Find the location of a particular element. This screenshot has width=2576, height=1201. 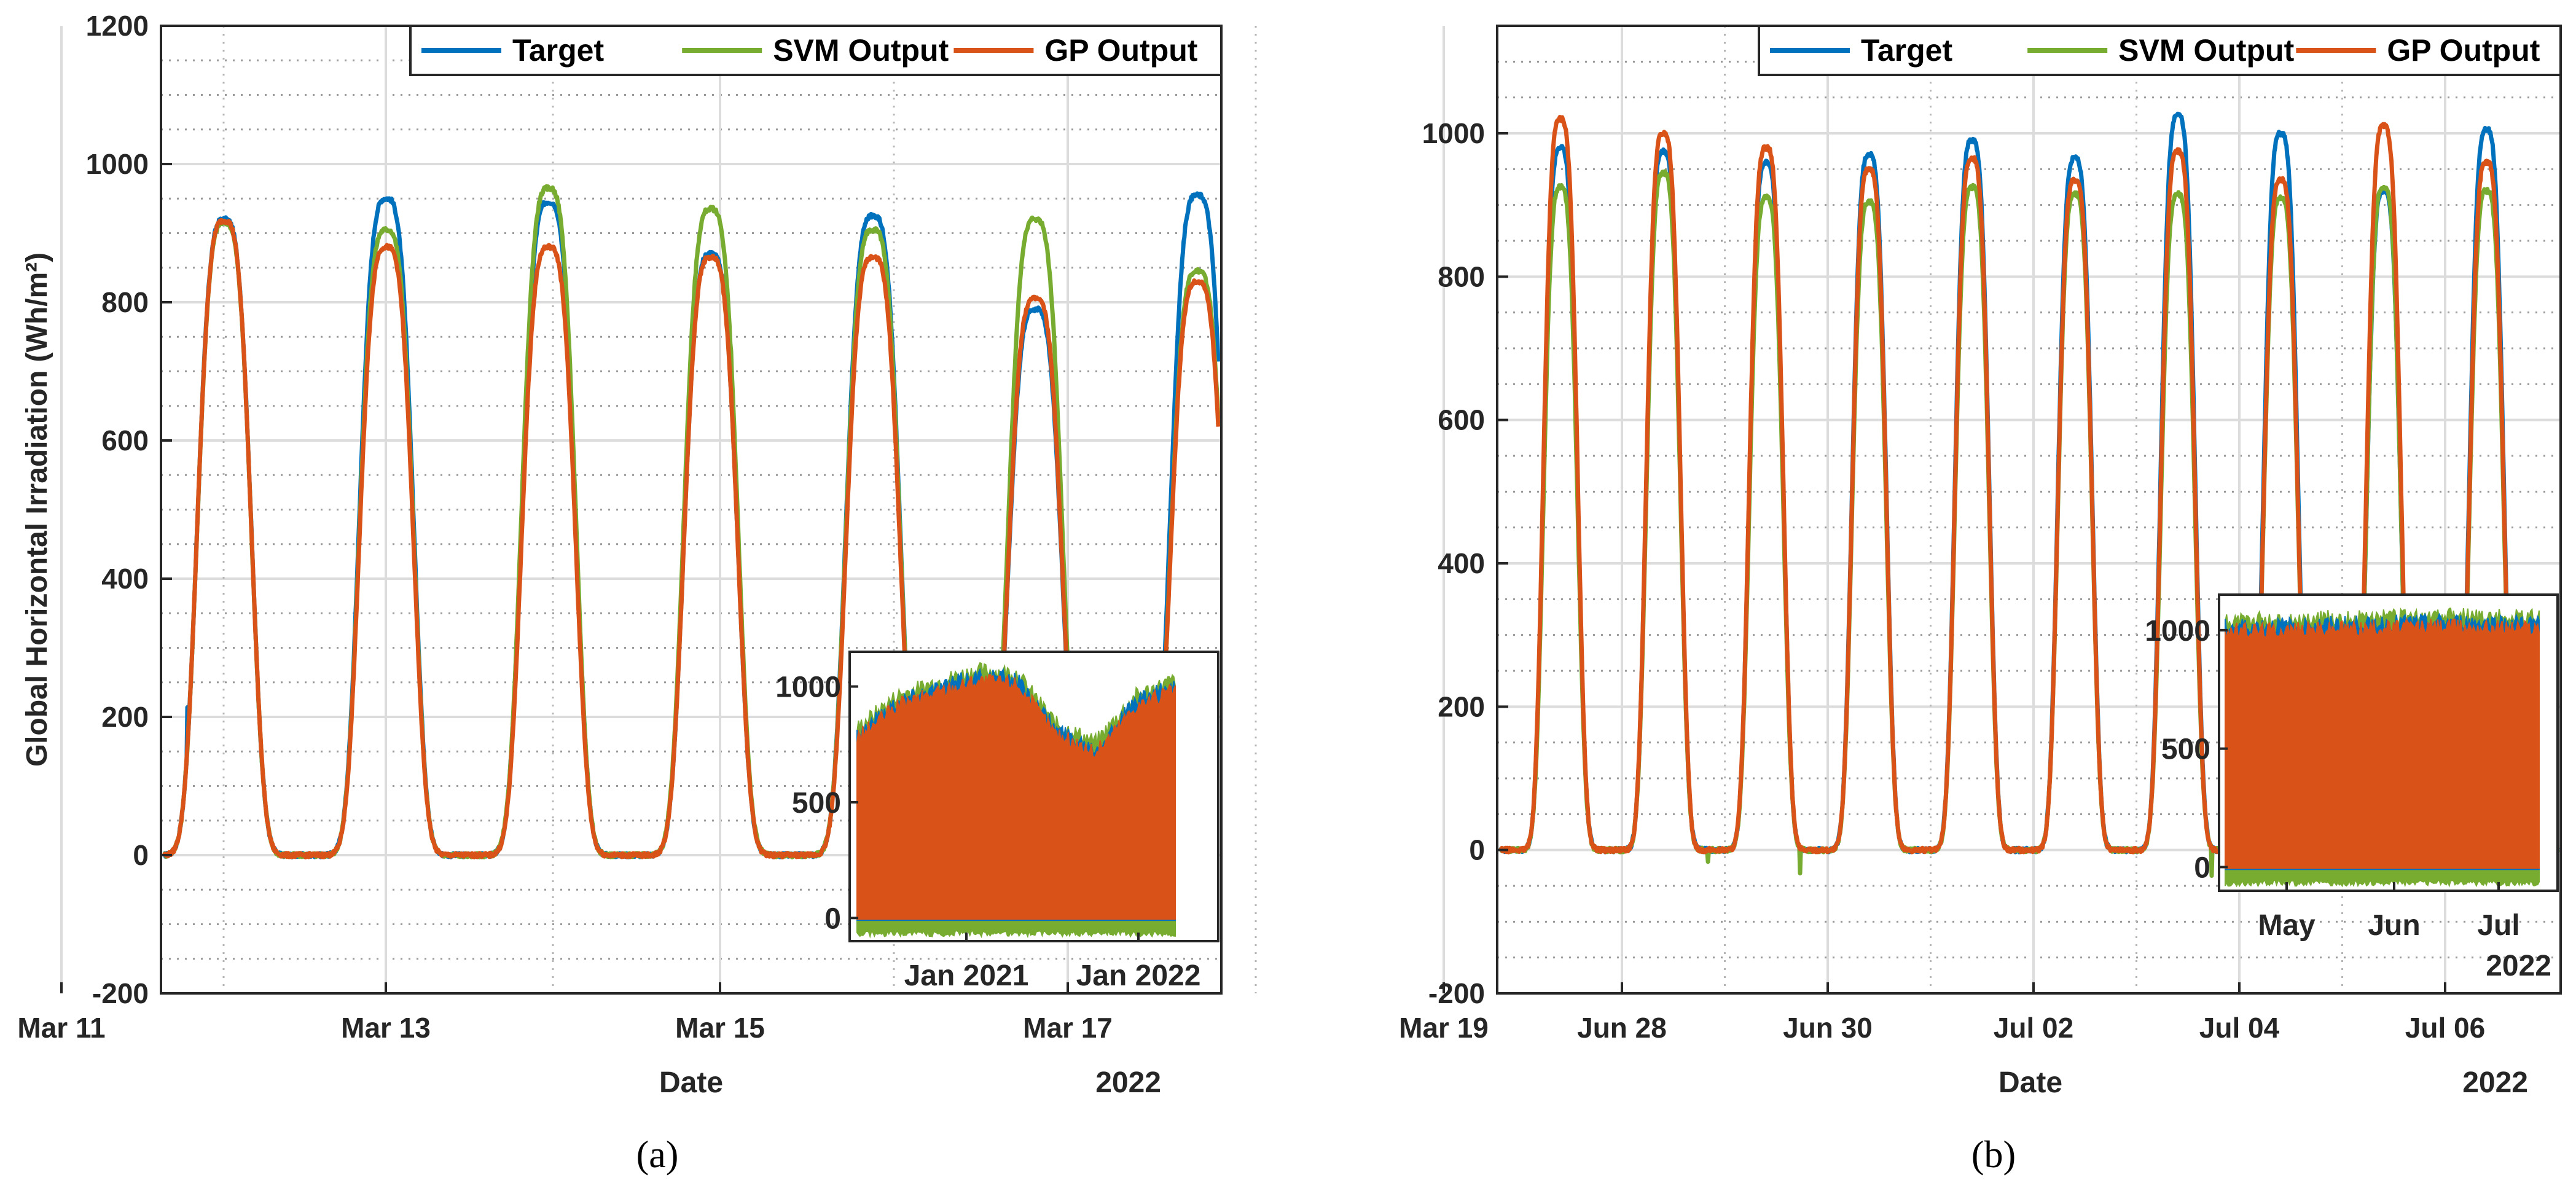

inset-x-tick-label: Jan 2022 is located at coordinates (1138, 976).